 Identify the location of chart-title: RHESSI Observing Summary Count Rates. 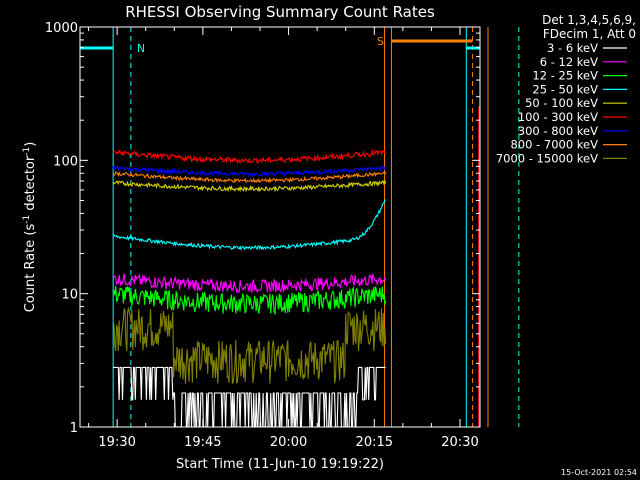
(280, 12).